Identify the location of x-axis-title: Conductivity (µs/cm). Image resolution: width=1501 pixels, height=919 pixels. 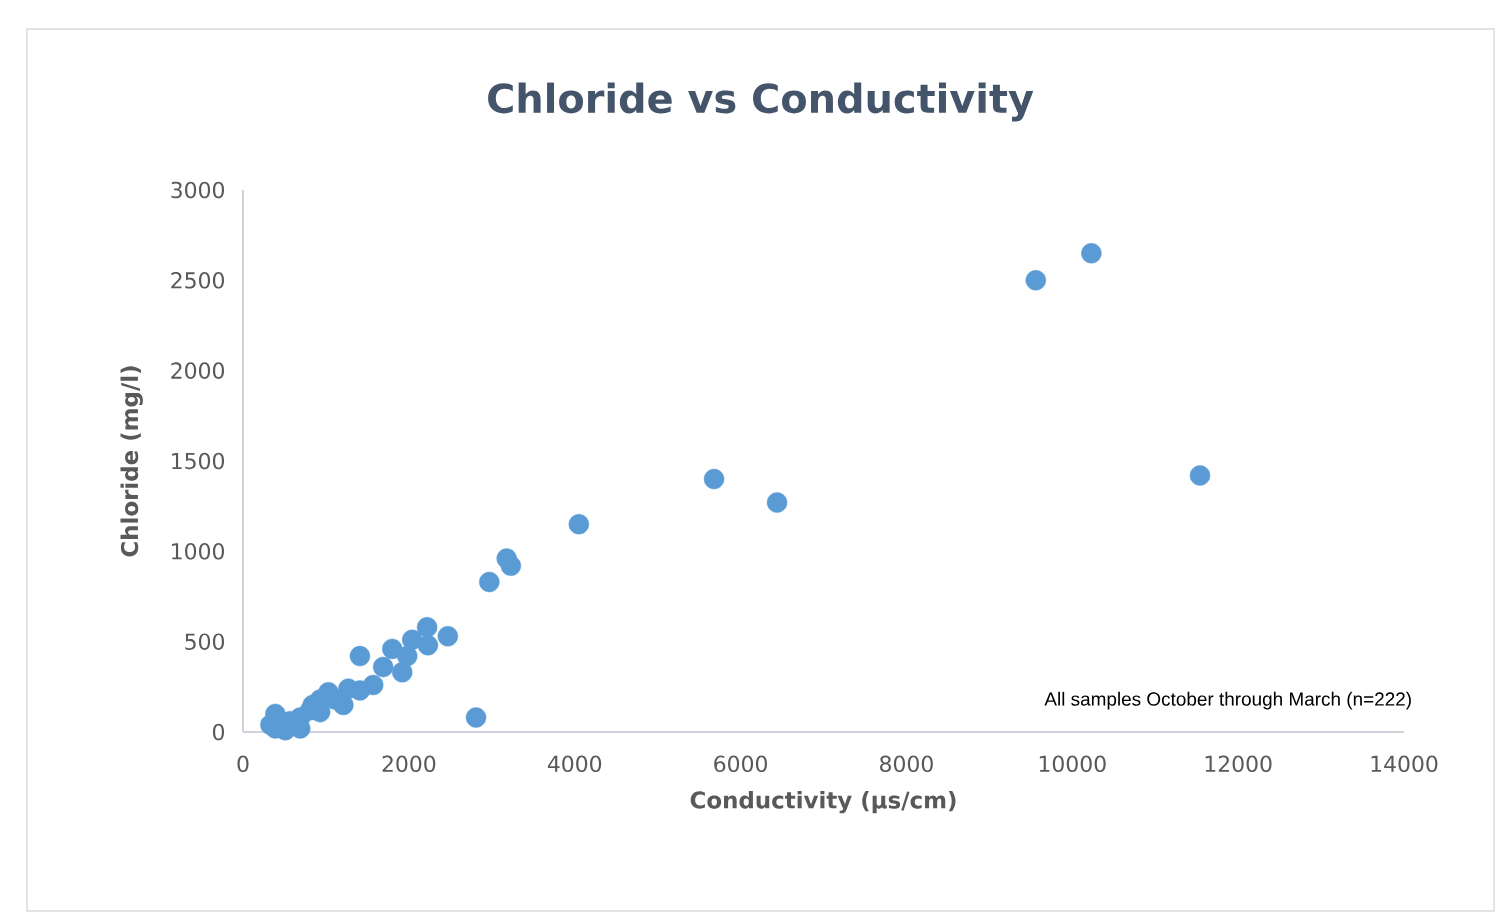
(823, 802).